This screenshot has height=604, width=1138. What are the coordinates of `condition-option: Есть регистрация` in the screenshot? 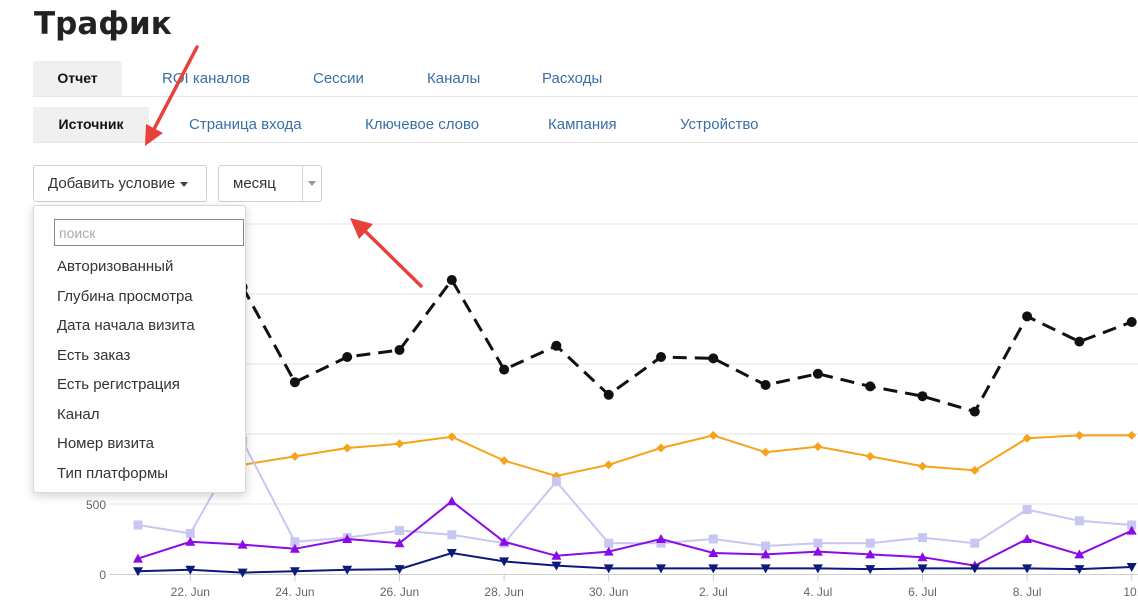 It's located at (118, 384).